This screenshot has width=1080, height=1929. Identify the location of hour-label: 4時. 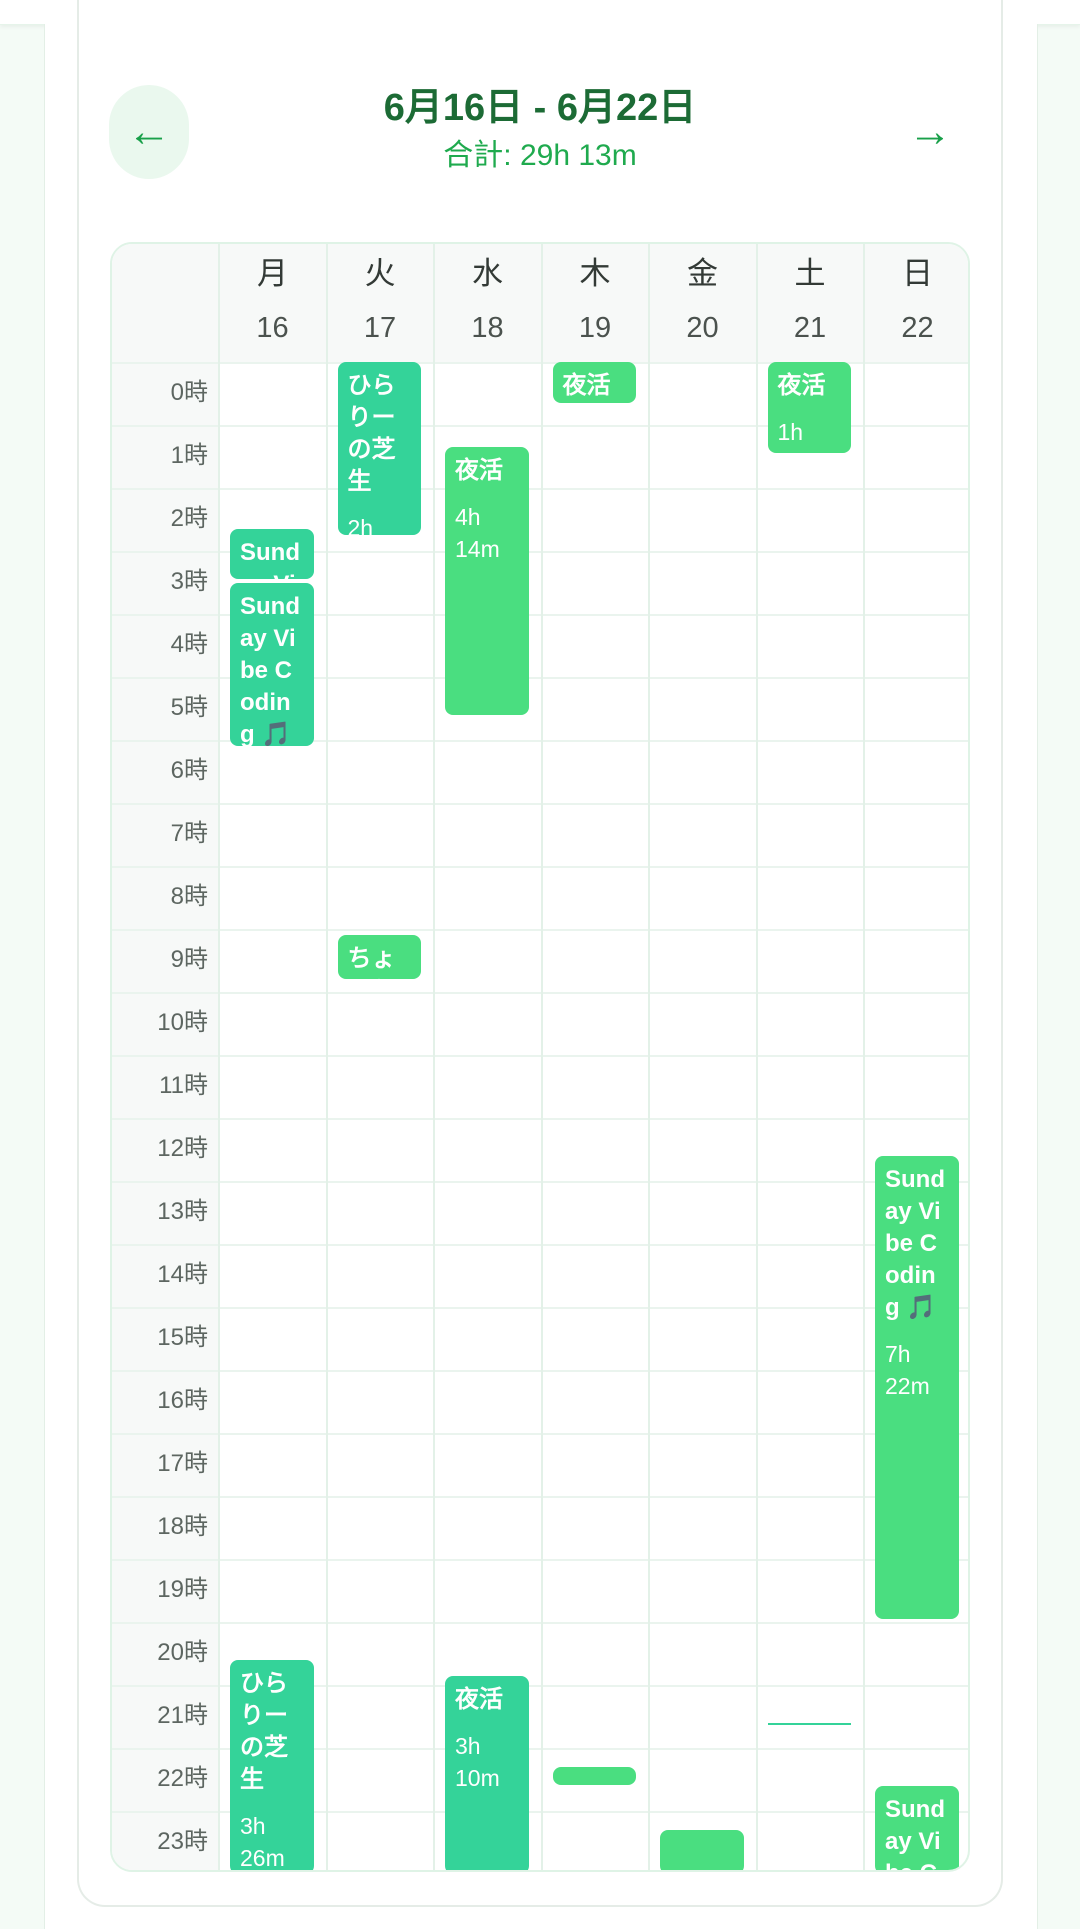
(189, 644).